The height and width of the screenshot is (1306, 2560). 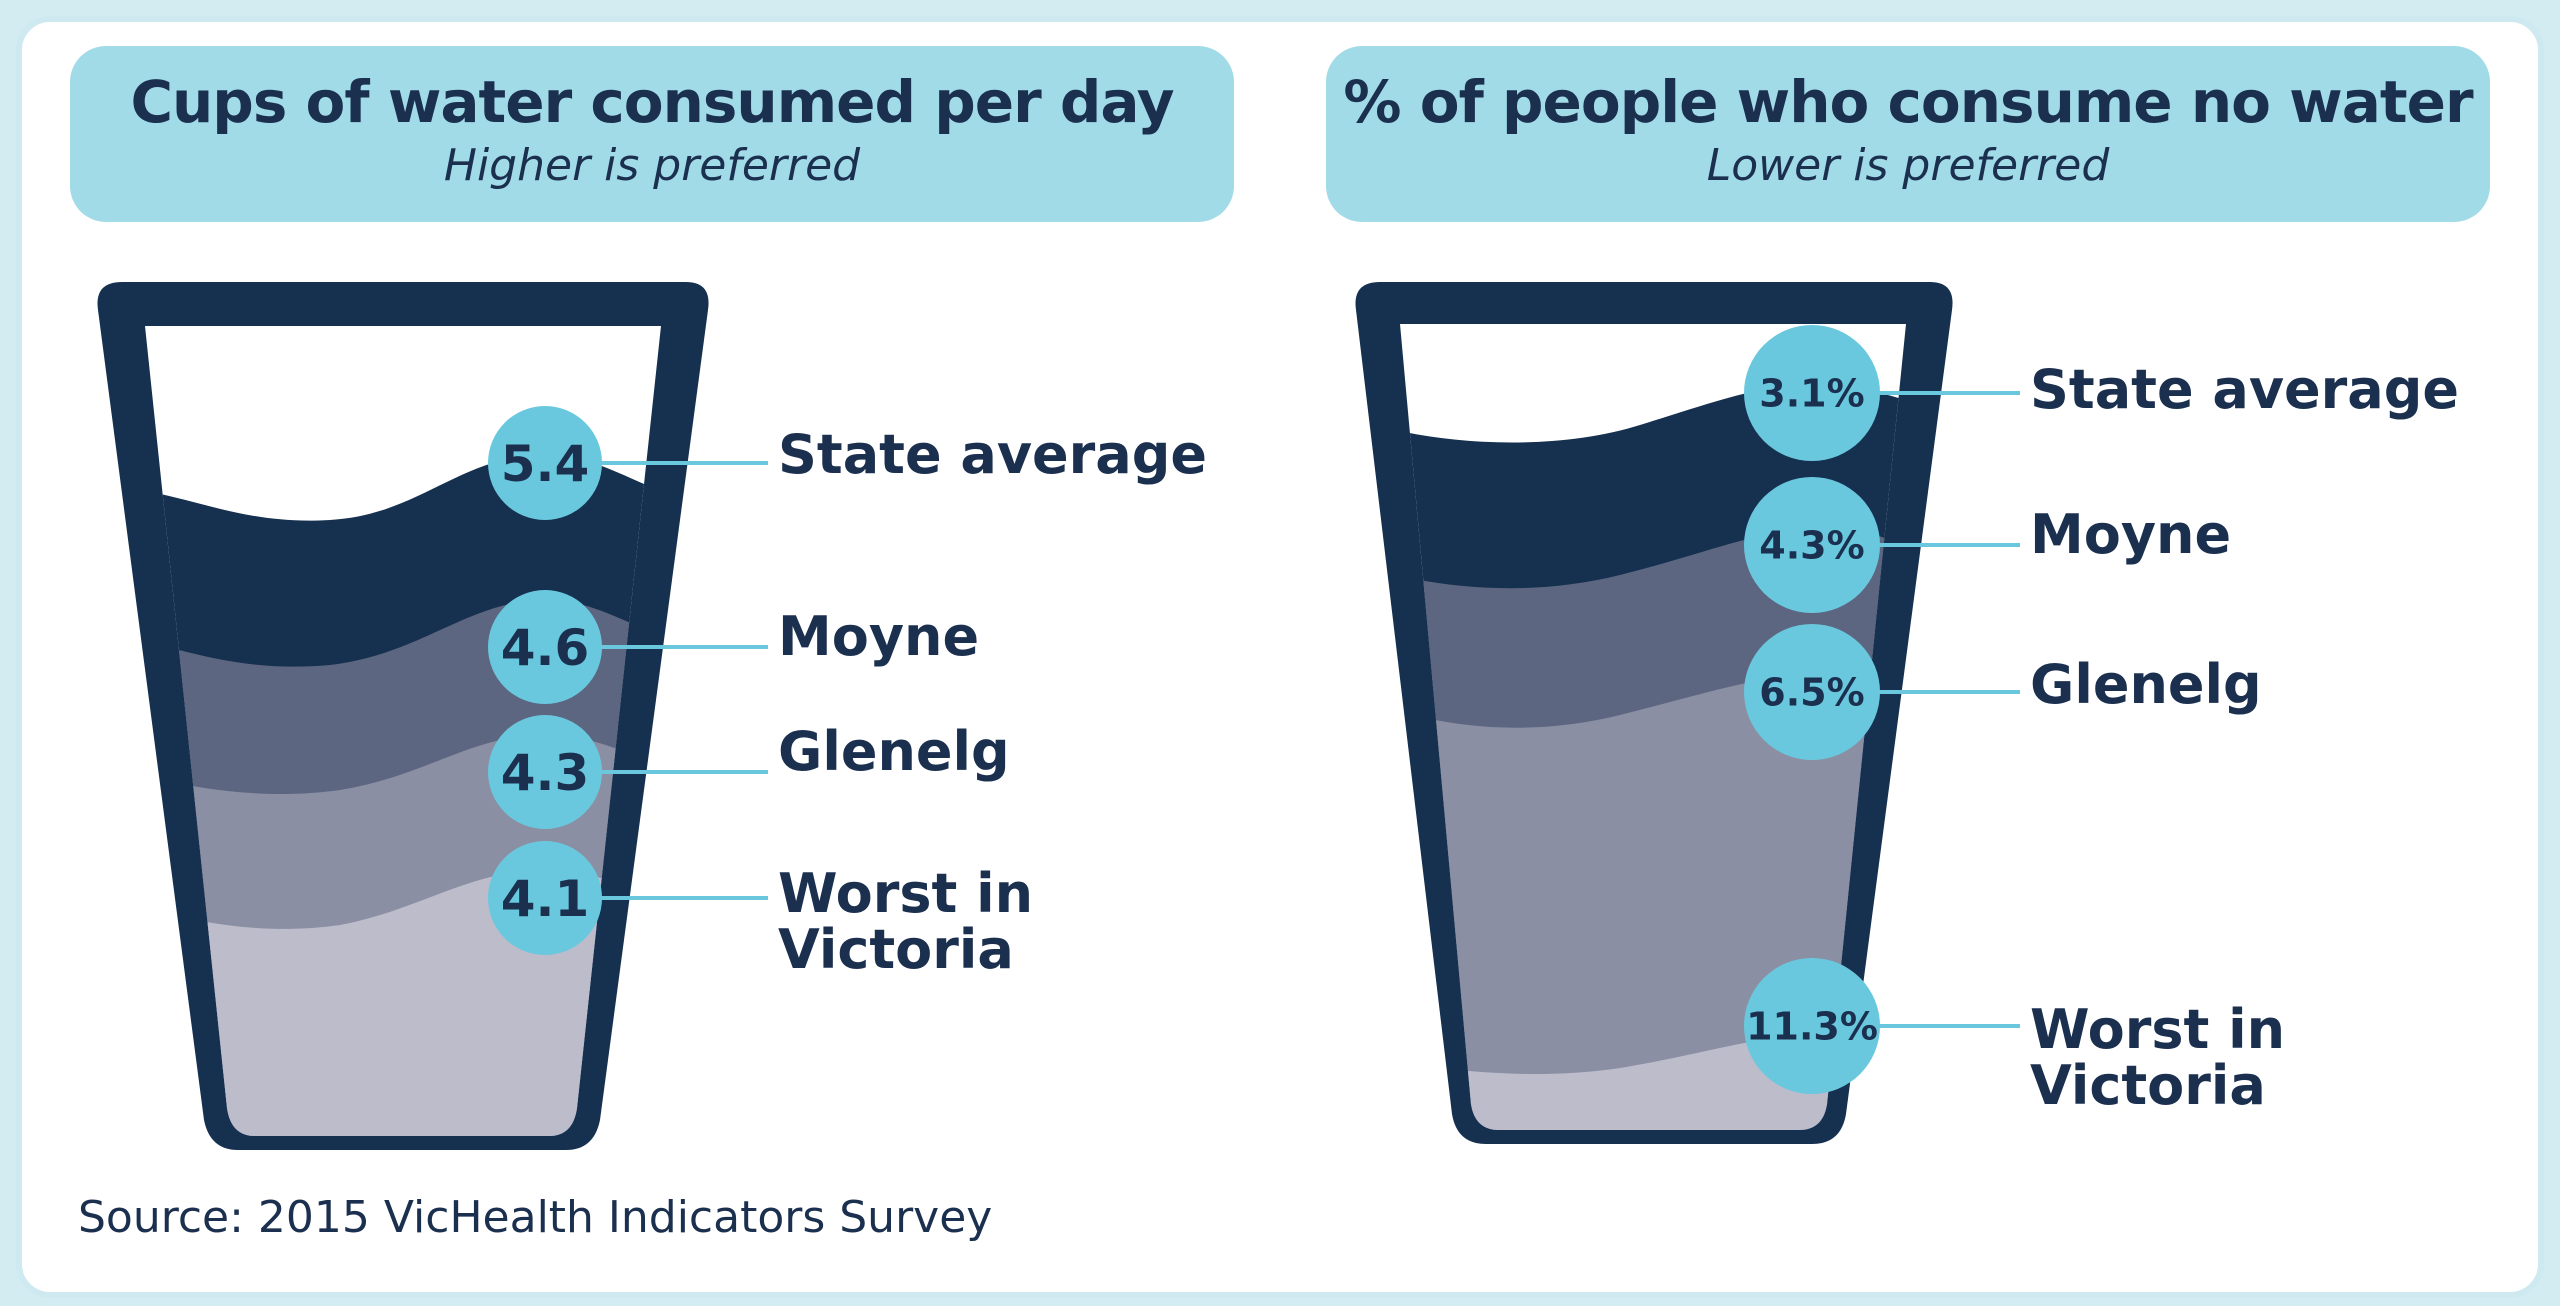 I want to click on no-water-chart-subtitle: Lower is preferred, so click(x=1908, y=165).